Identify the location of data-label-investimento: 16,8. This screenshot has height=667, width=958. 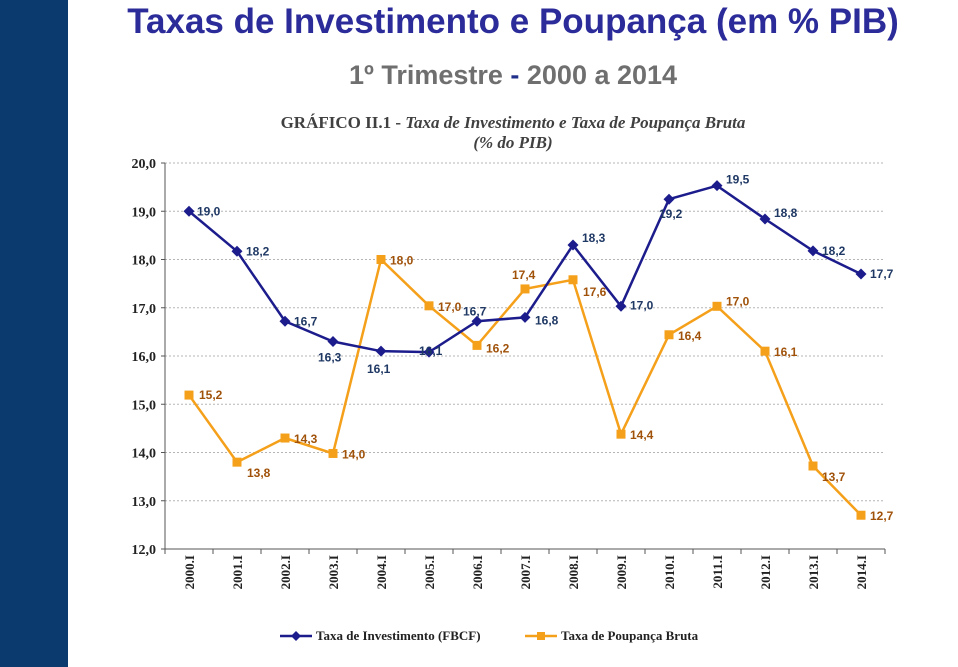
(547, 320).